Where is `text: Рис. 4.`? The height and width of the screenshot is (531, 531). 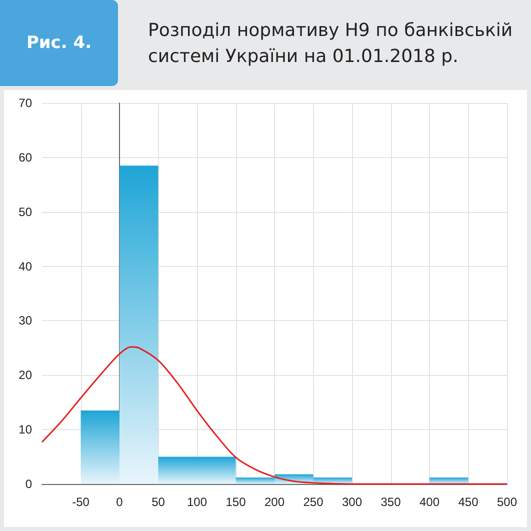
text: Рис. 4. is located at coordinates (59, 43).